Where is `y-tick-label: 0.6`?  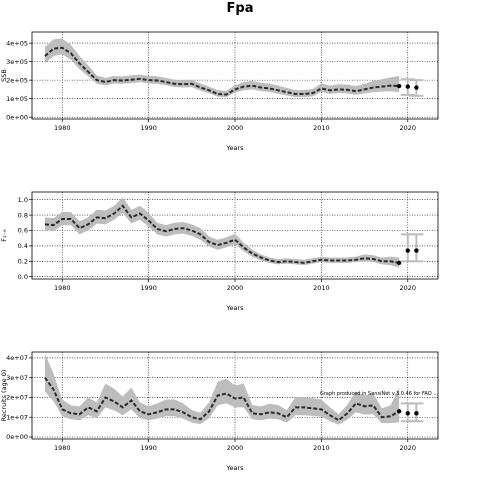
y-tick-label: 0.6 is located at coordinates (23, 231).